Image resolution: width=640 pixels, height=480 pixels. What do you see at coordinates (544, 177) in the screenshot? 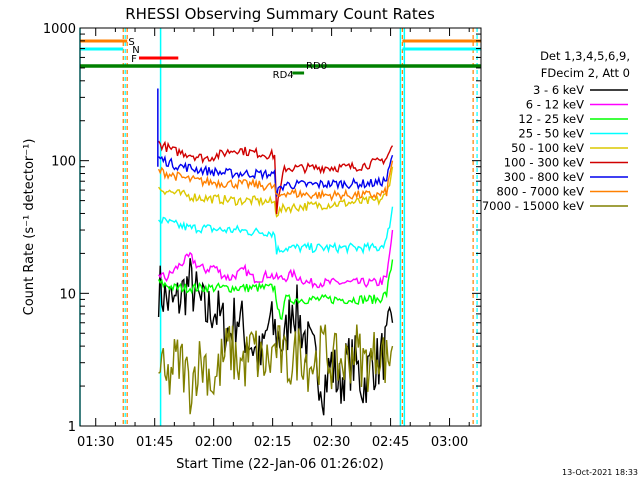
I see `legend-entry-label: 300 - 800 keV` at bounding box center [544, 177].